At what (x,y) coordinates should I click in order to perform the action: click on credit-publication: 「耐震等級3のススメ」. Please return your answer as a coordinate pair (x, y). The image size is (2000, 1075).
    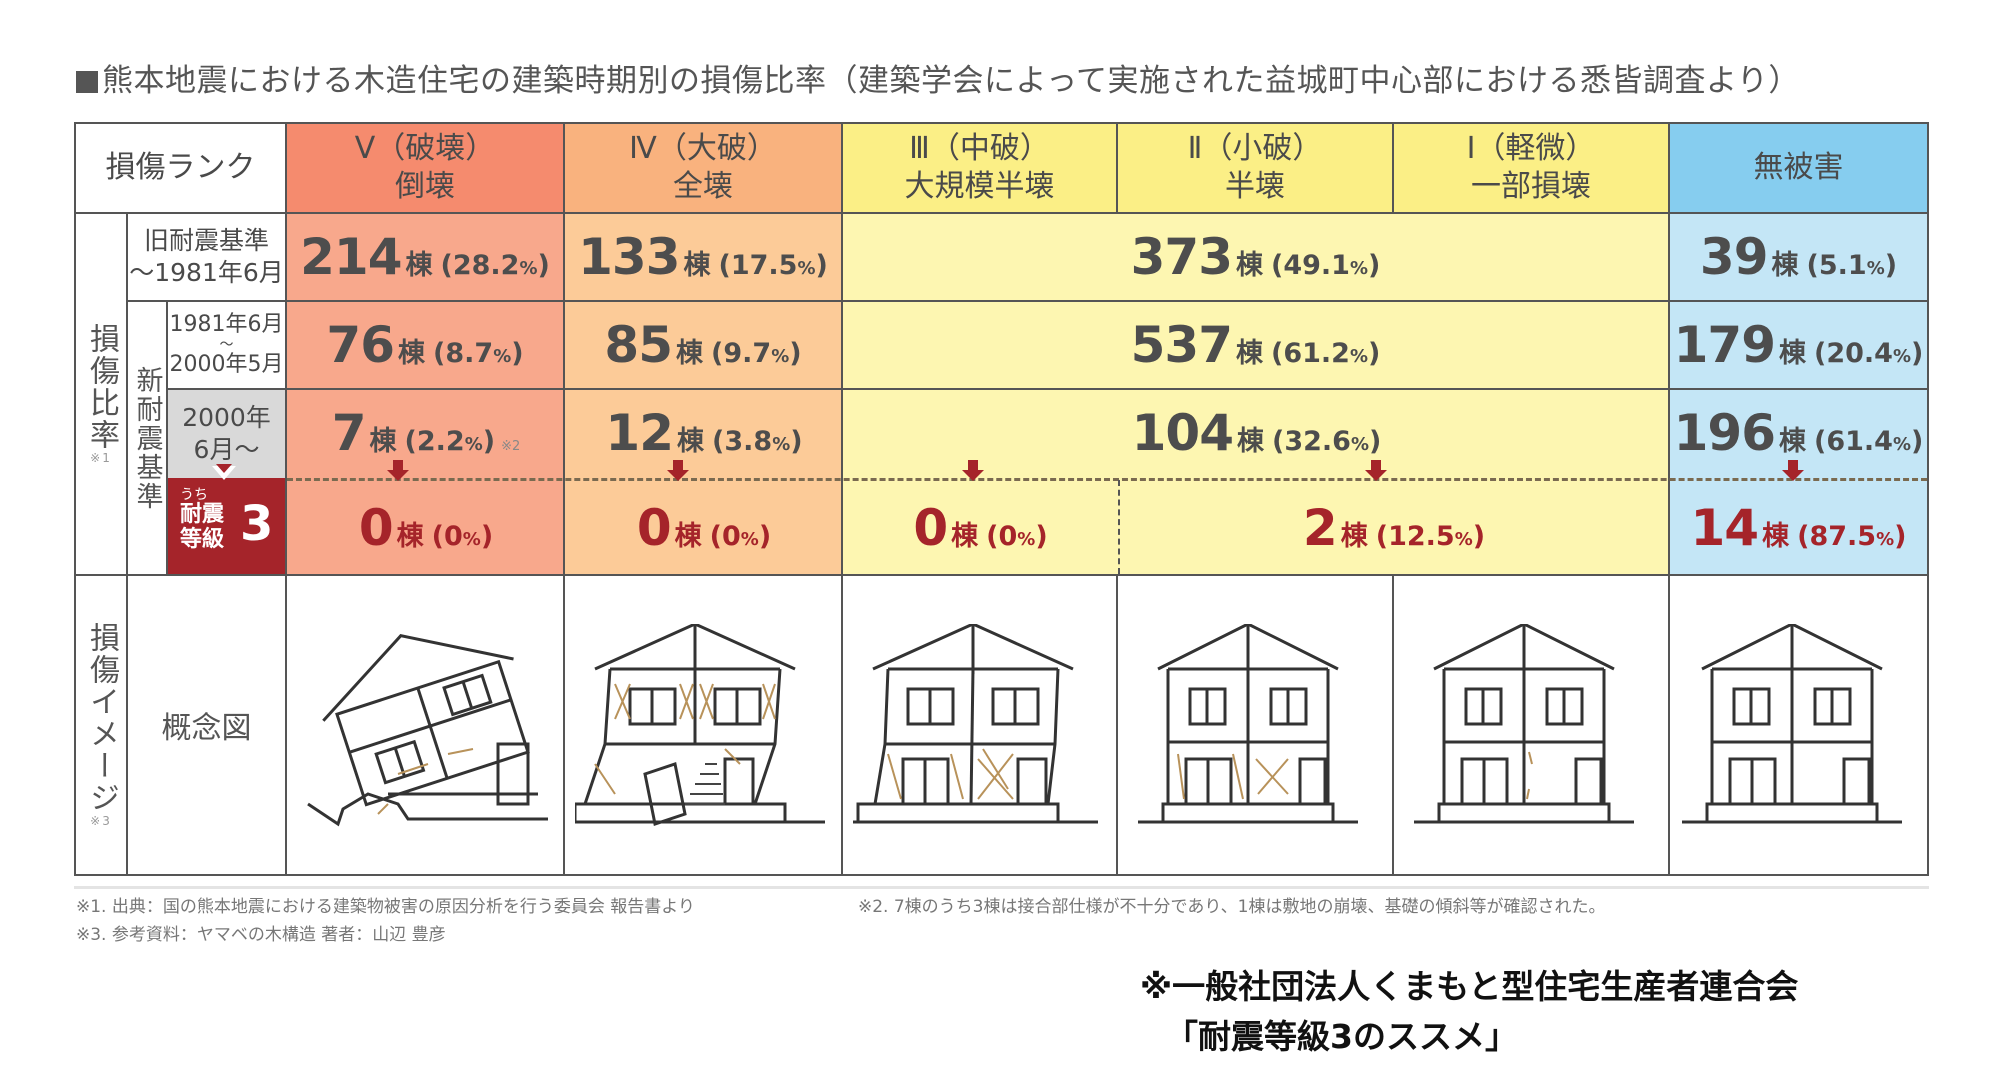
    Looking at the image, I should click on (1341, 1036).